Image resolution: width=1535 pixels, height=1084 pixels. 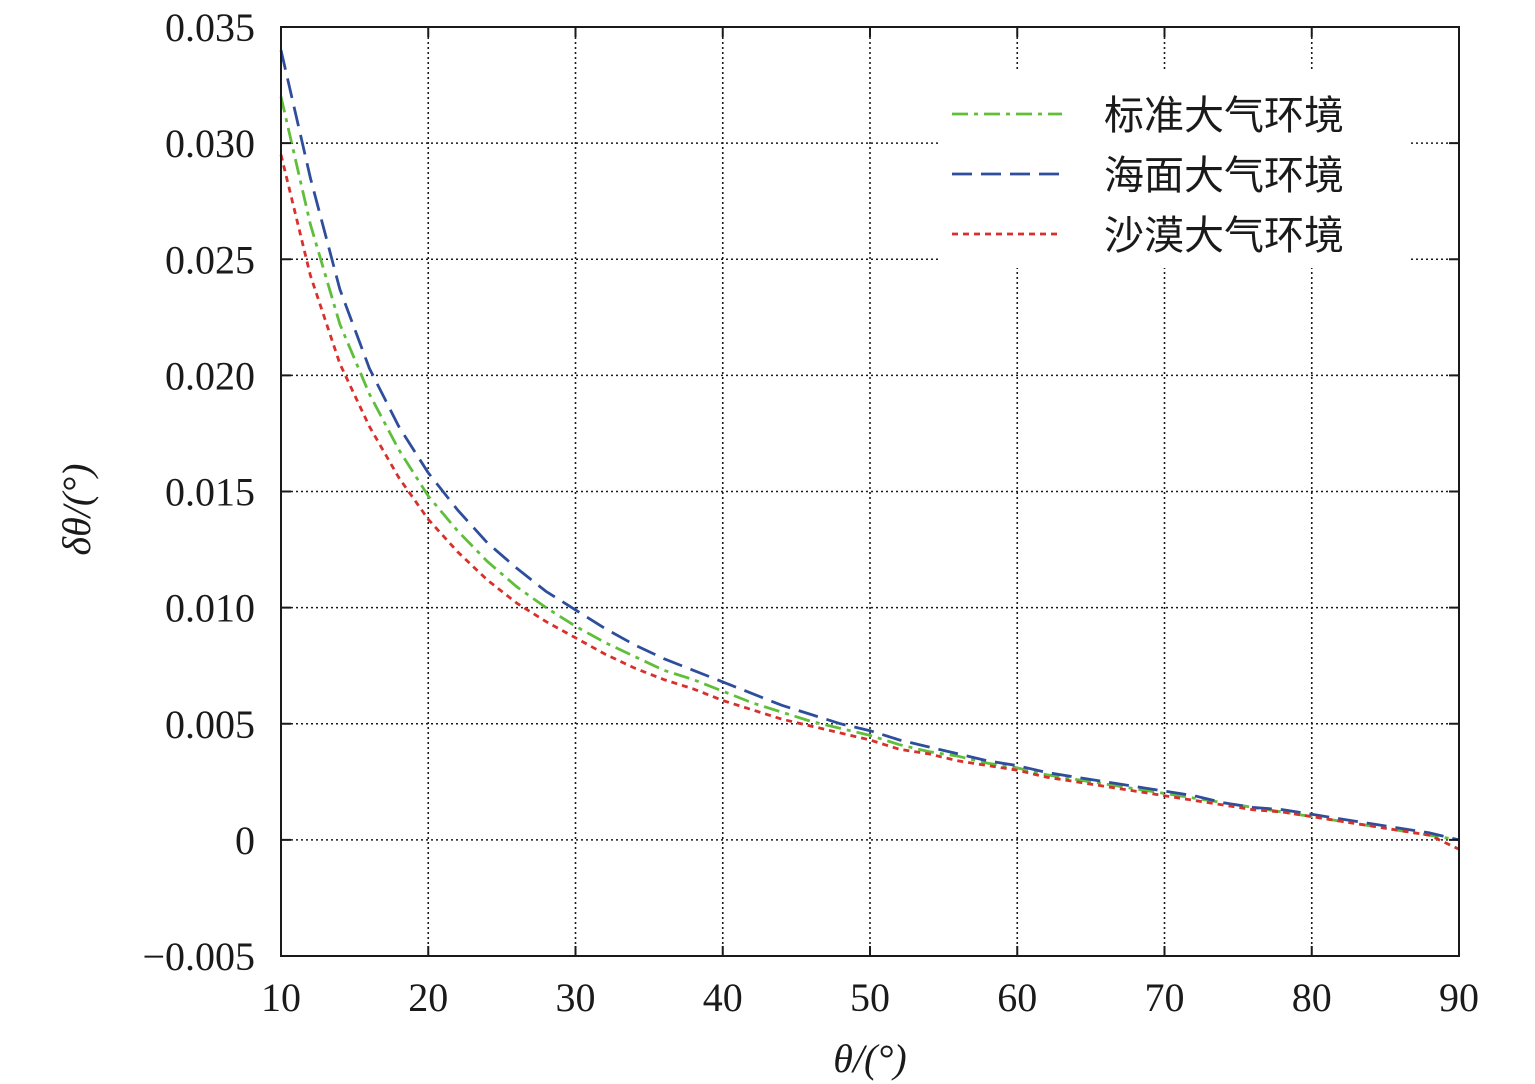 What do you see at coordinates (428, 997) in the screenshot?
I see `x-tick-label: 20` at bounding box center [428, 997].